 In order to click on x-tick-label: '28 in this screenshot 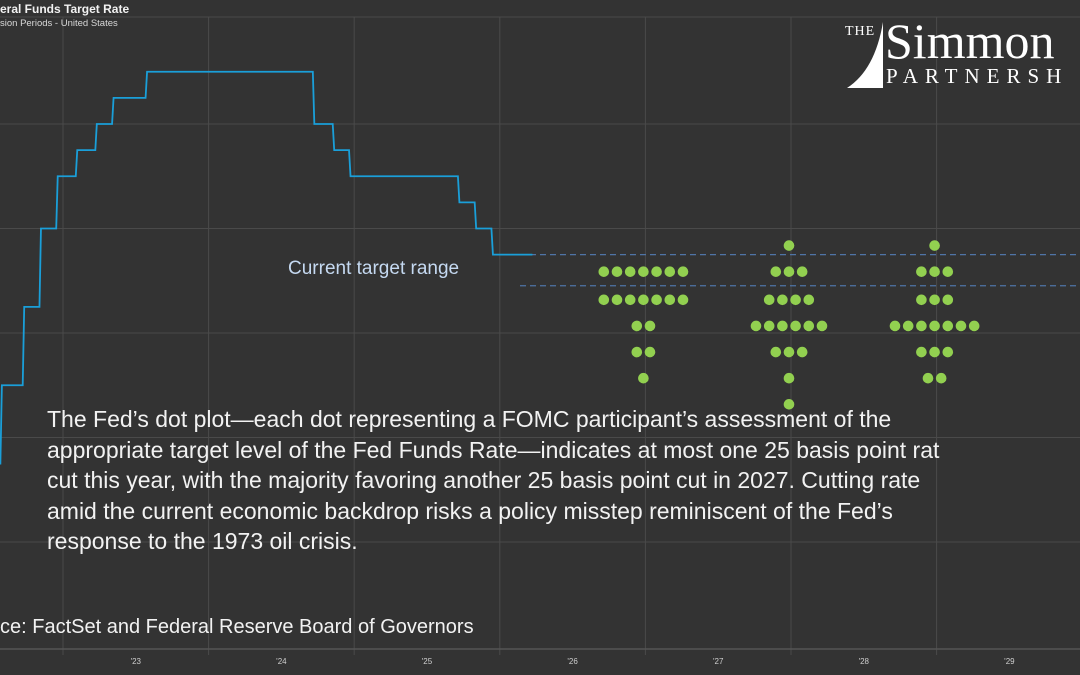, I will do `click(864, 661)`.